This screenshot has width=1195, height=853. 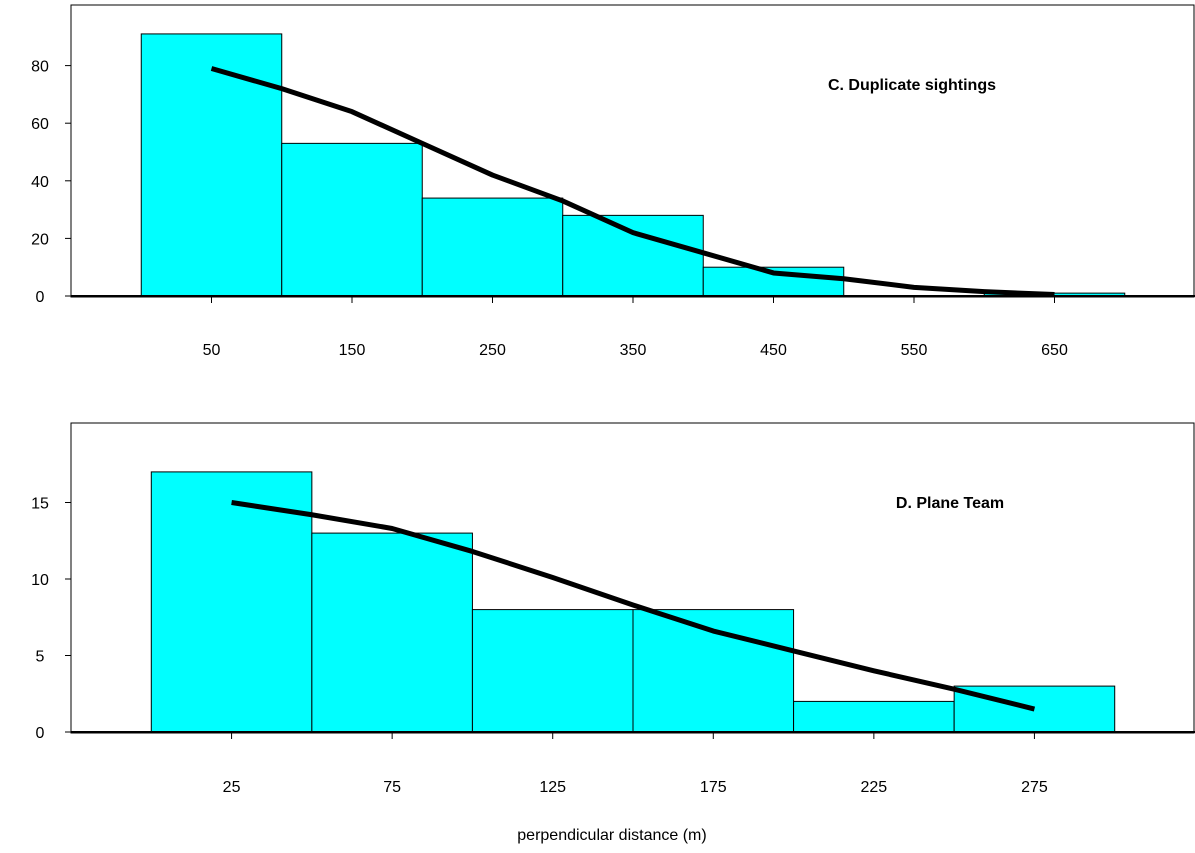 What do you see at coordinates (950, 503) in the screenshot?
I see `panel-title: D. Plane Team` at bounding box center [950, 503].